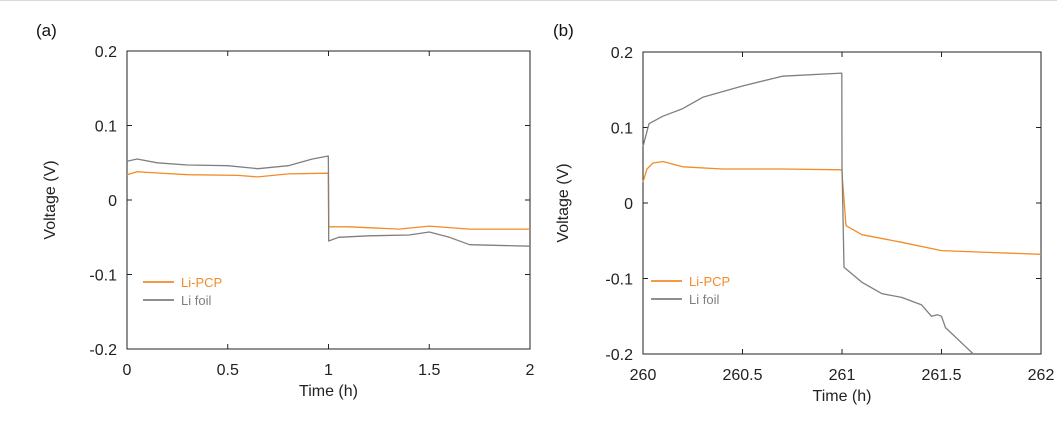 Image resolution: width=1057 pixels, height=427 pixels. Describe the element at coordinates (941, 375) in the screenshot. I see `x-tick-label: 261.5` at that location.